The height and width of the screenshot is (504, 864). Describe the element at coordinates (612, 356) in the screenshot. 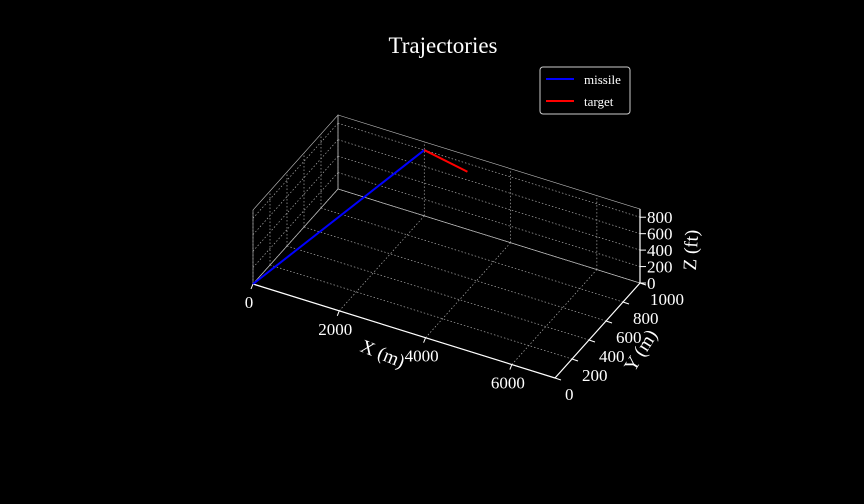

I see `y-tick-label: 400` at that location.